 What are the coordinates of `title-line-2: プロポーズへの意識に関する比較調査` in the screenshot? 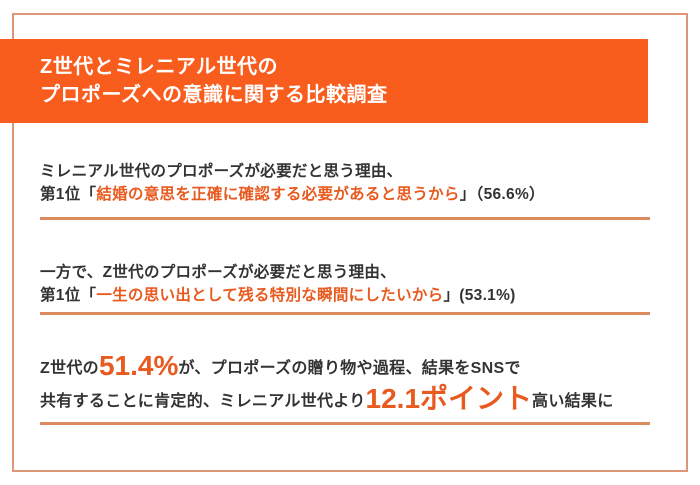 It's located at (214, 95).